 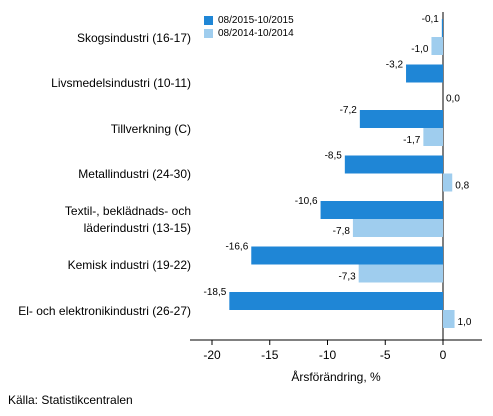 What do you see at coordinates (431, 19) in the screenshot?
I see `data-label-series-1-cat-1: -0,1` at bounding box center [431, 19].